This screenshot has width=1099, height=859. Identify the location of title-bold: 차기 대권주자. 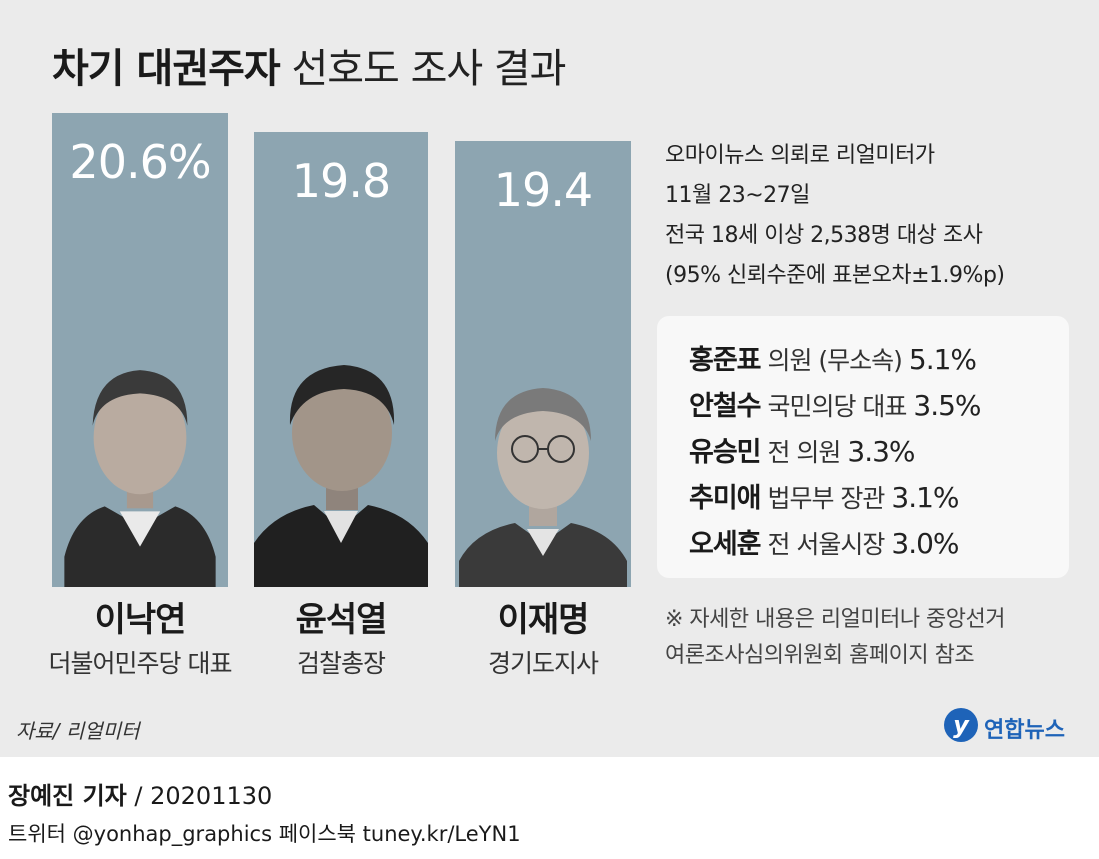
(166, 69).